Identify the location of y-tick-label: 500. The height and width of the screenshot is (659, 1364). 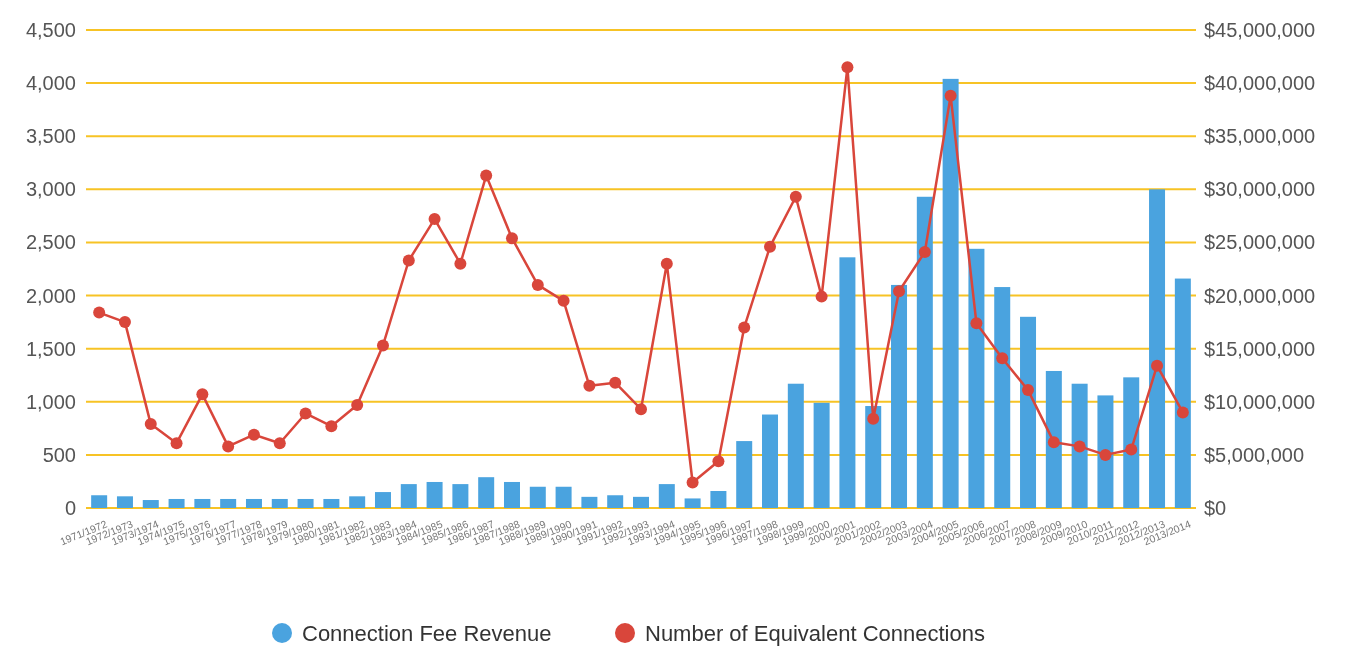
(59, 454).